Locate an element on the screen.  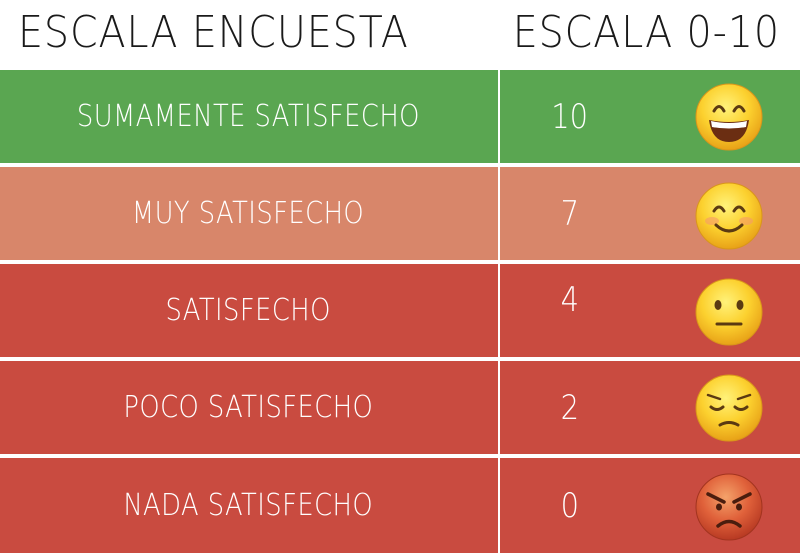
row-value: 0 is located at coordinates (570, 505).